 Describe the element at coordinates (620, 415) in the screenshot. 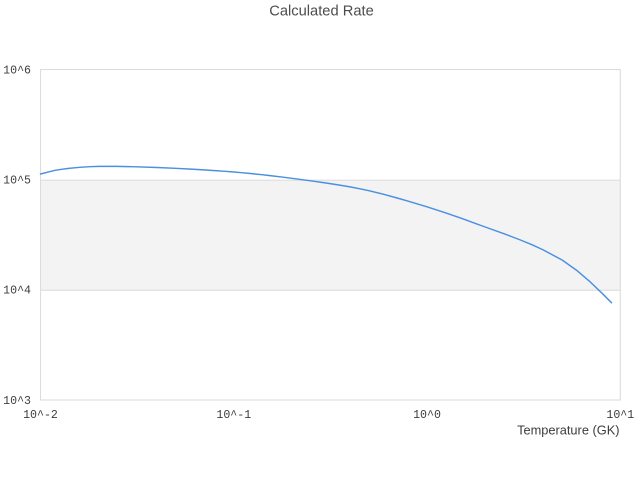

I see `svg-text: 10^1` at that location.